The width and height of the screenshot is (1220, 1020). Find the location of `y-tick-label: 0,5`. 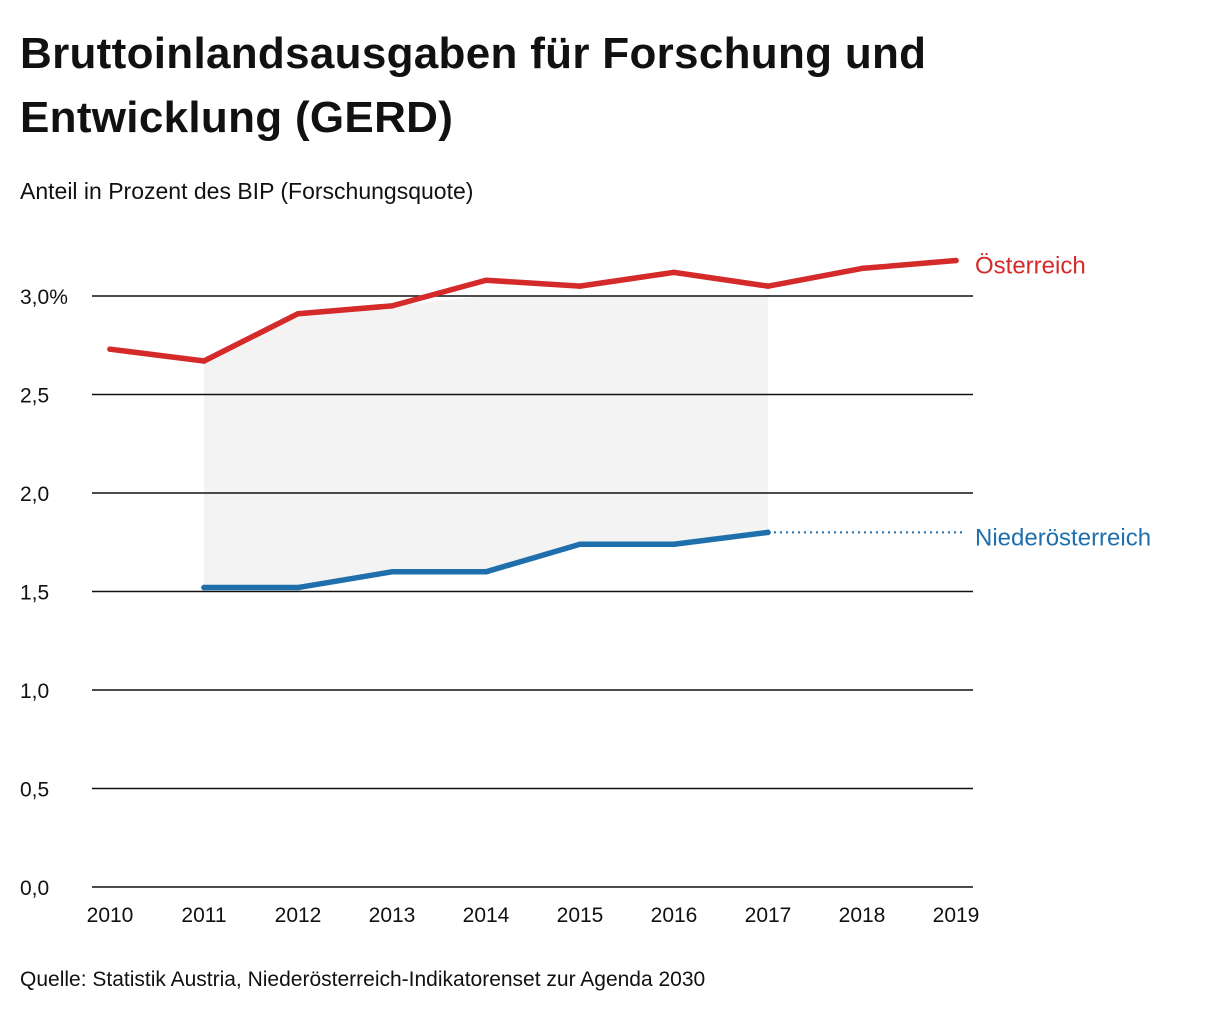

y-tick-label: 0,5 is located at coordinates (34, 790).